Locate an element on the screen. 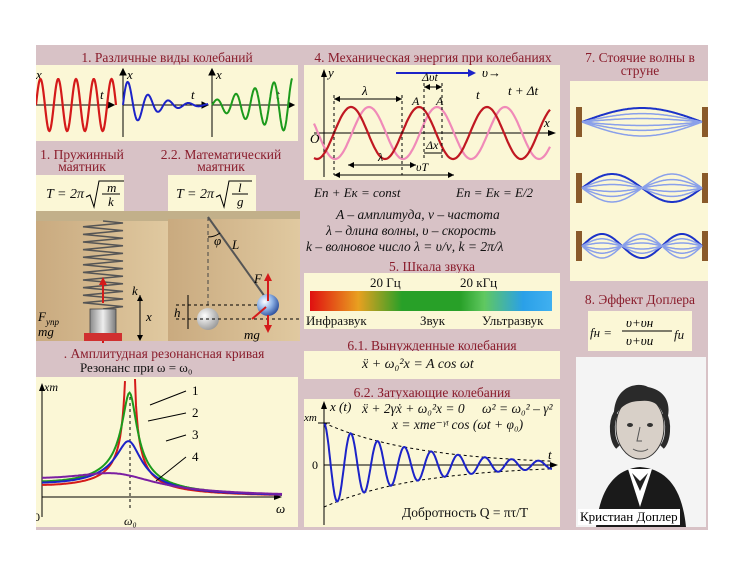 The height and width of the screenshot is (568, 748). spring-k-label: k is located at coordinates (135, 290).